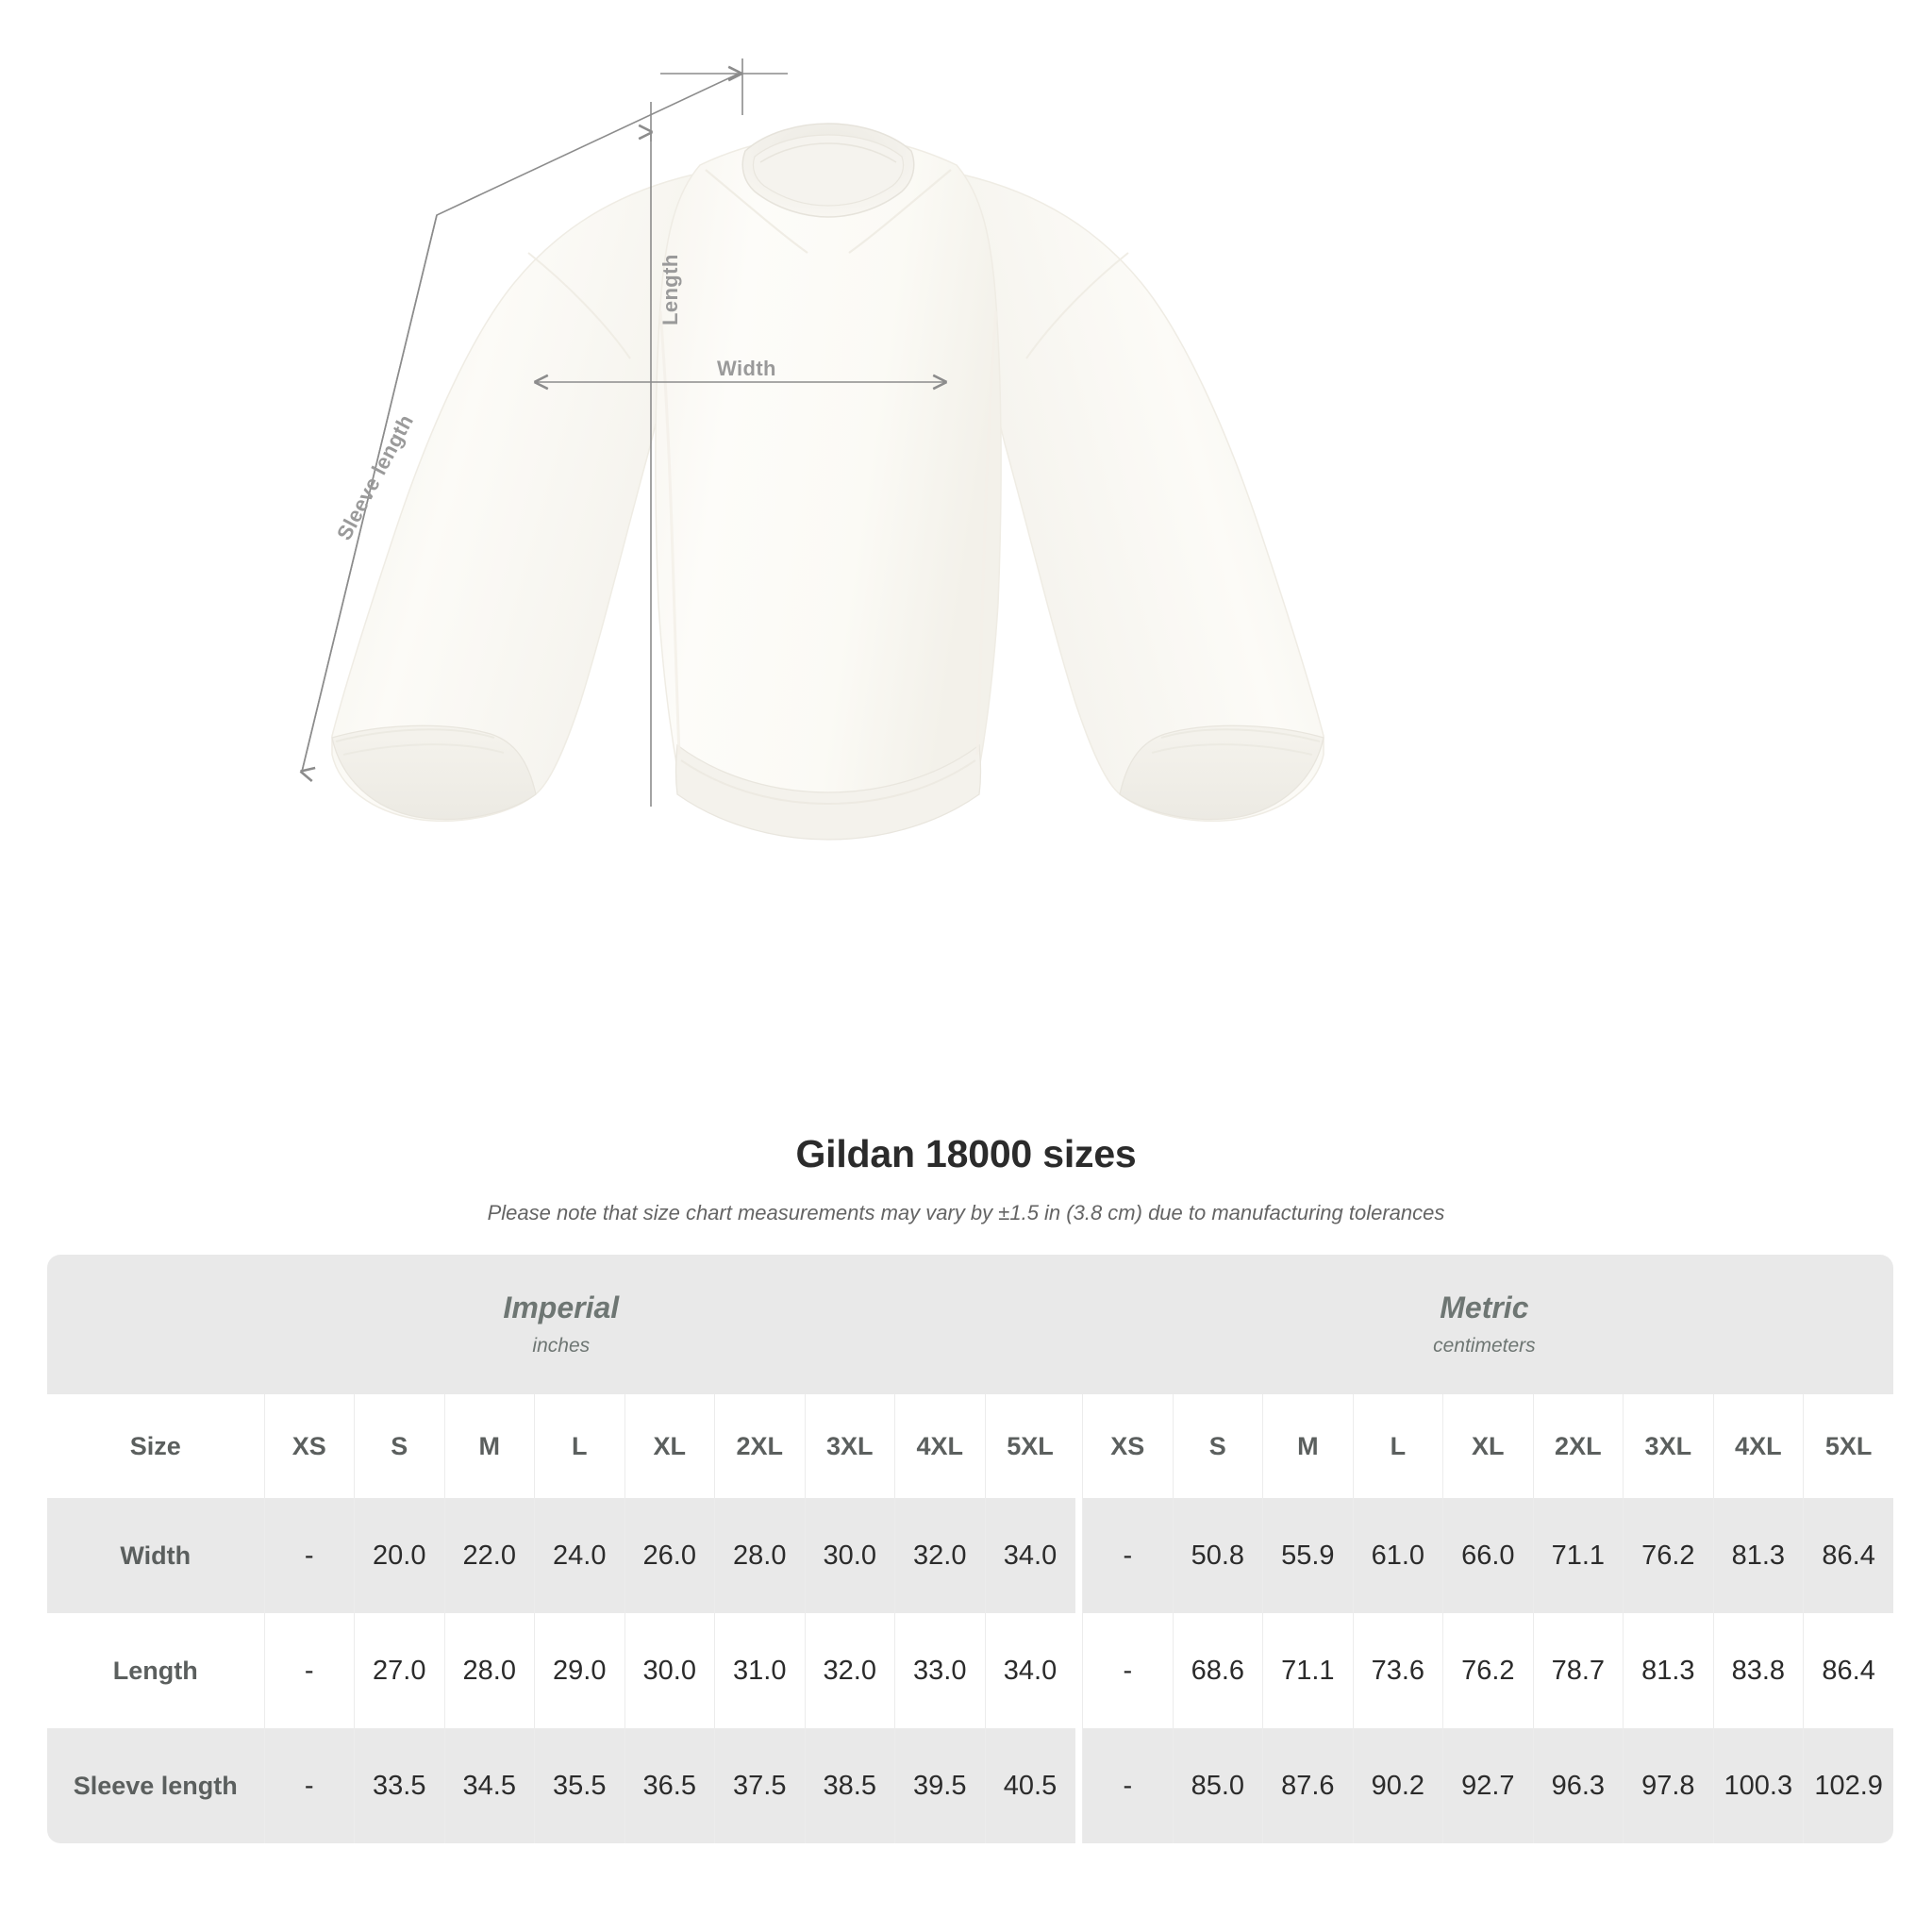 This screenshot has height=1932, width=1932. I want to click on cell-width-imperial-s: 20.0, so click(399, 1555).